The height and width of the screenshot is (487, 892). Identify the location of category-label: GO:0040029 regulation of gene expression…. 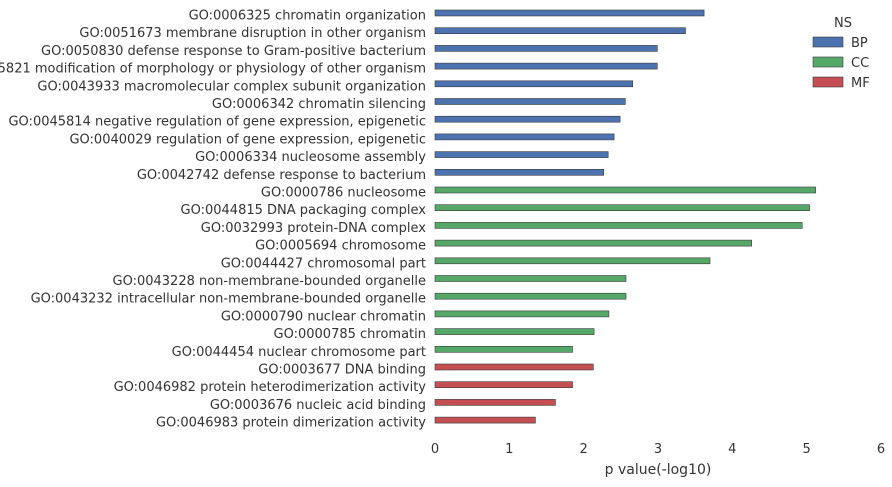
(247, 139).